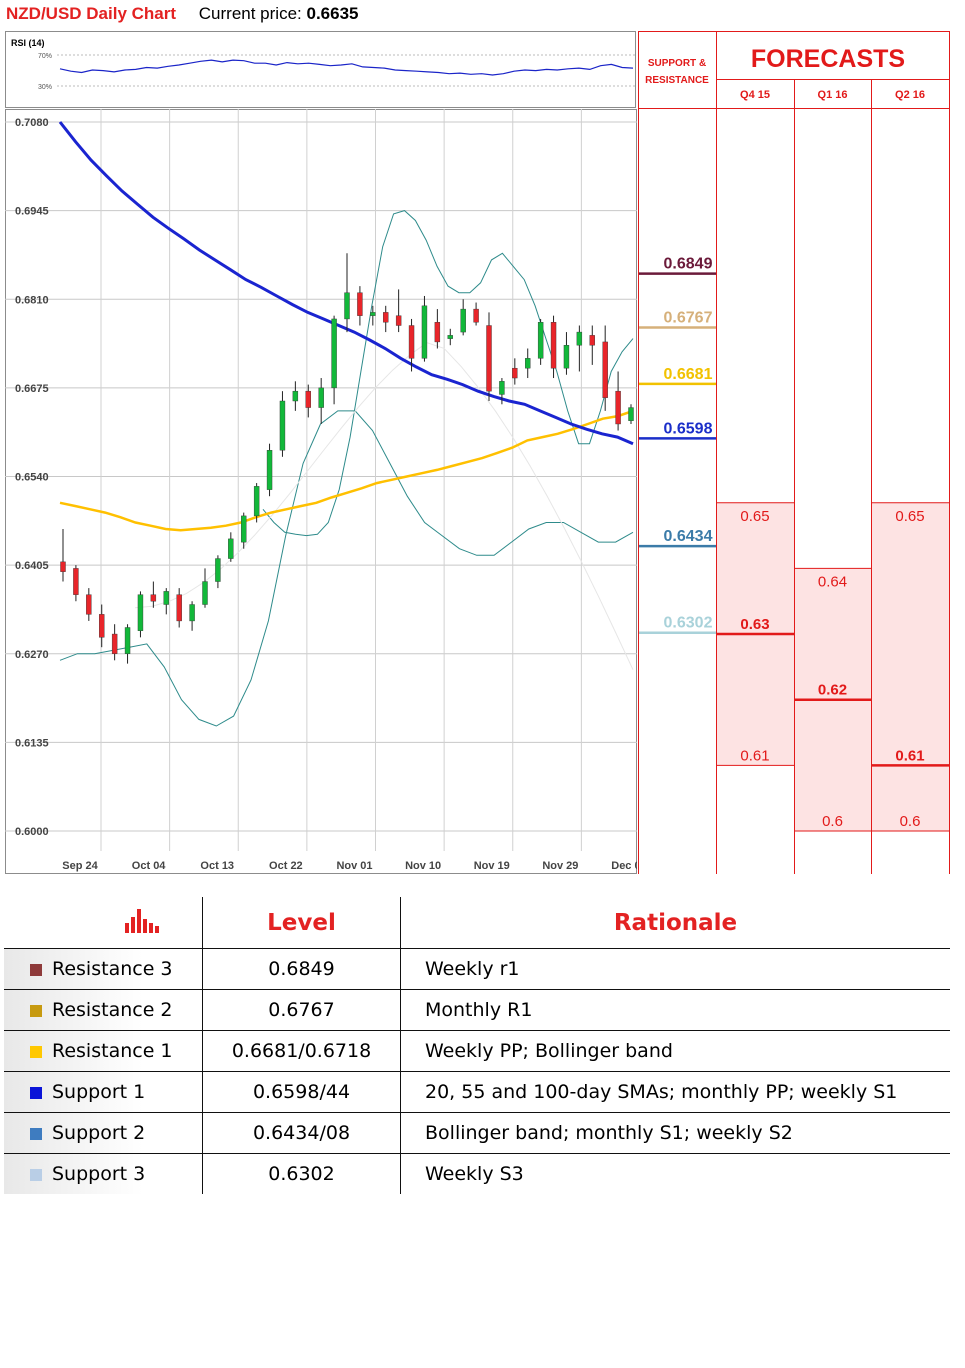  I want to click on rsi-frame, so click(320, 69).